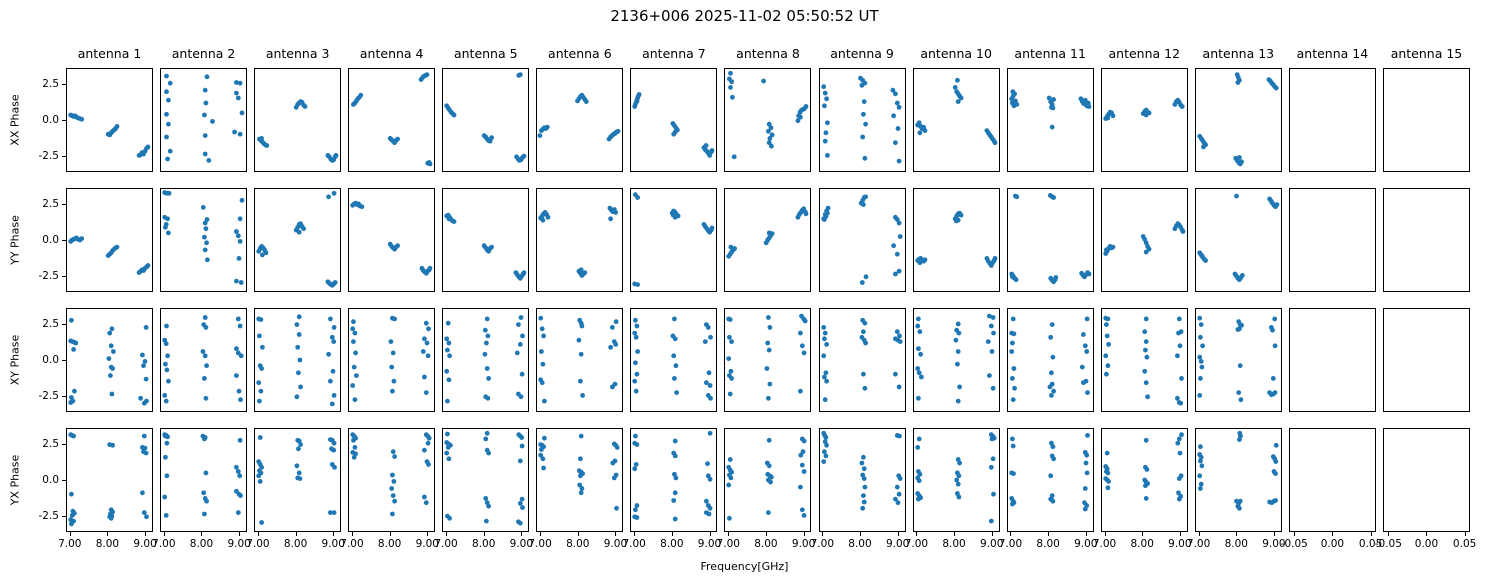 This screenshot has height=586, width=1489. I want to click on y-tick-label: -2.5, so click(49, 156).